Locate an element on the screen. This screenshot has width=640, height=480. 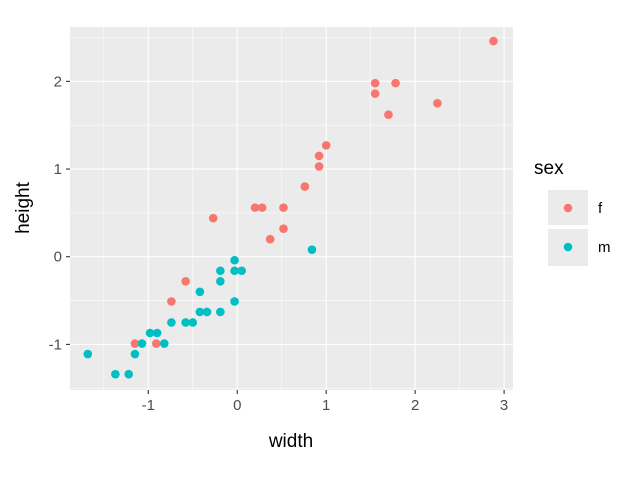
x-tick-label: 3 is located at coordinates (504, 405).